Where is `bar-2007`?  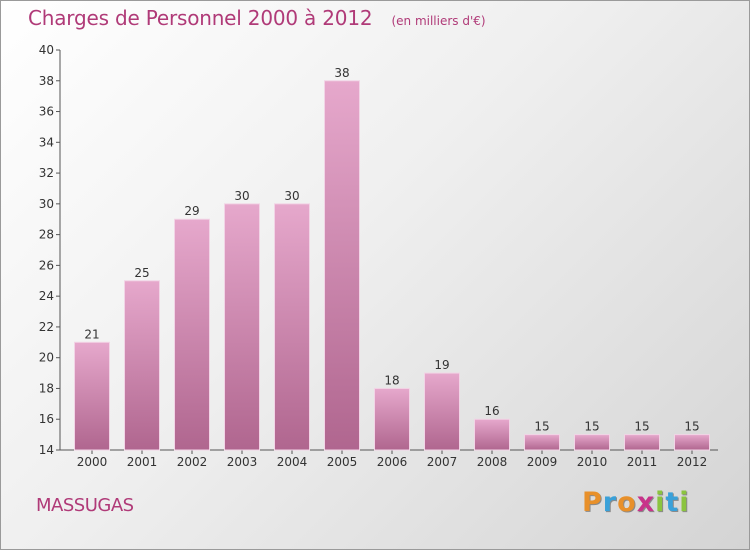 bar-2007 is located at coordinates (442, 411).